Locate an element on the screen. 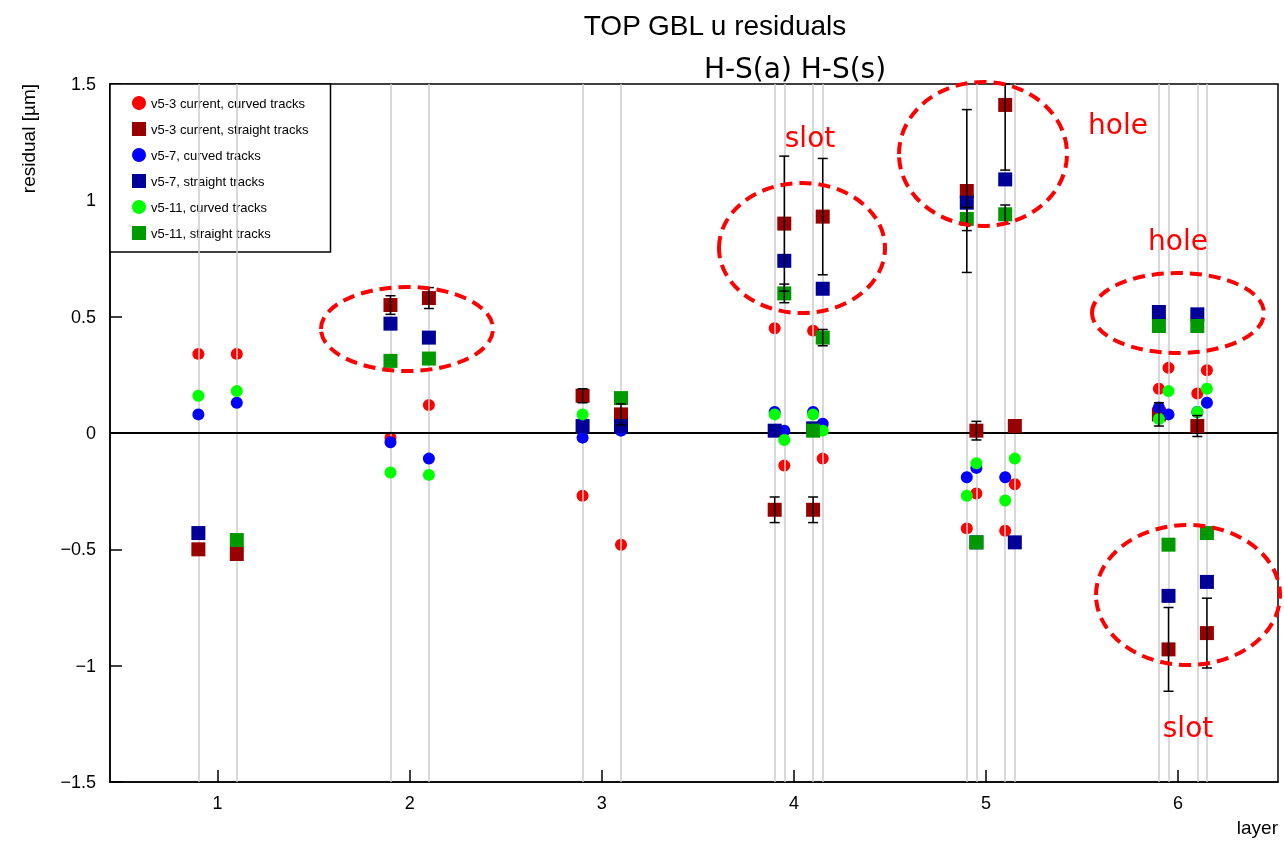 This screenshot has width=1284, height=841. legend-label: v5-7, curved tracks is located at coordinates (206, 155).